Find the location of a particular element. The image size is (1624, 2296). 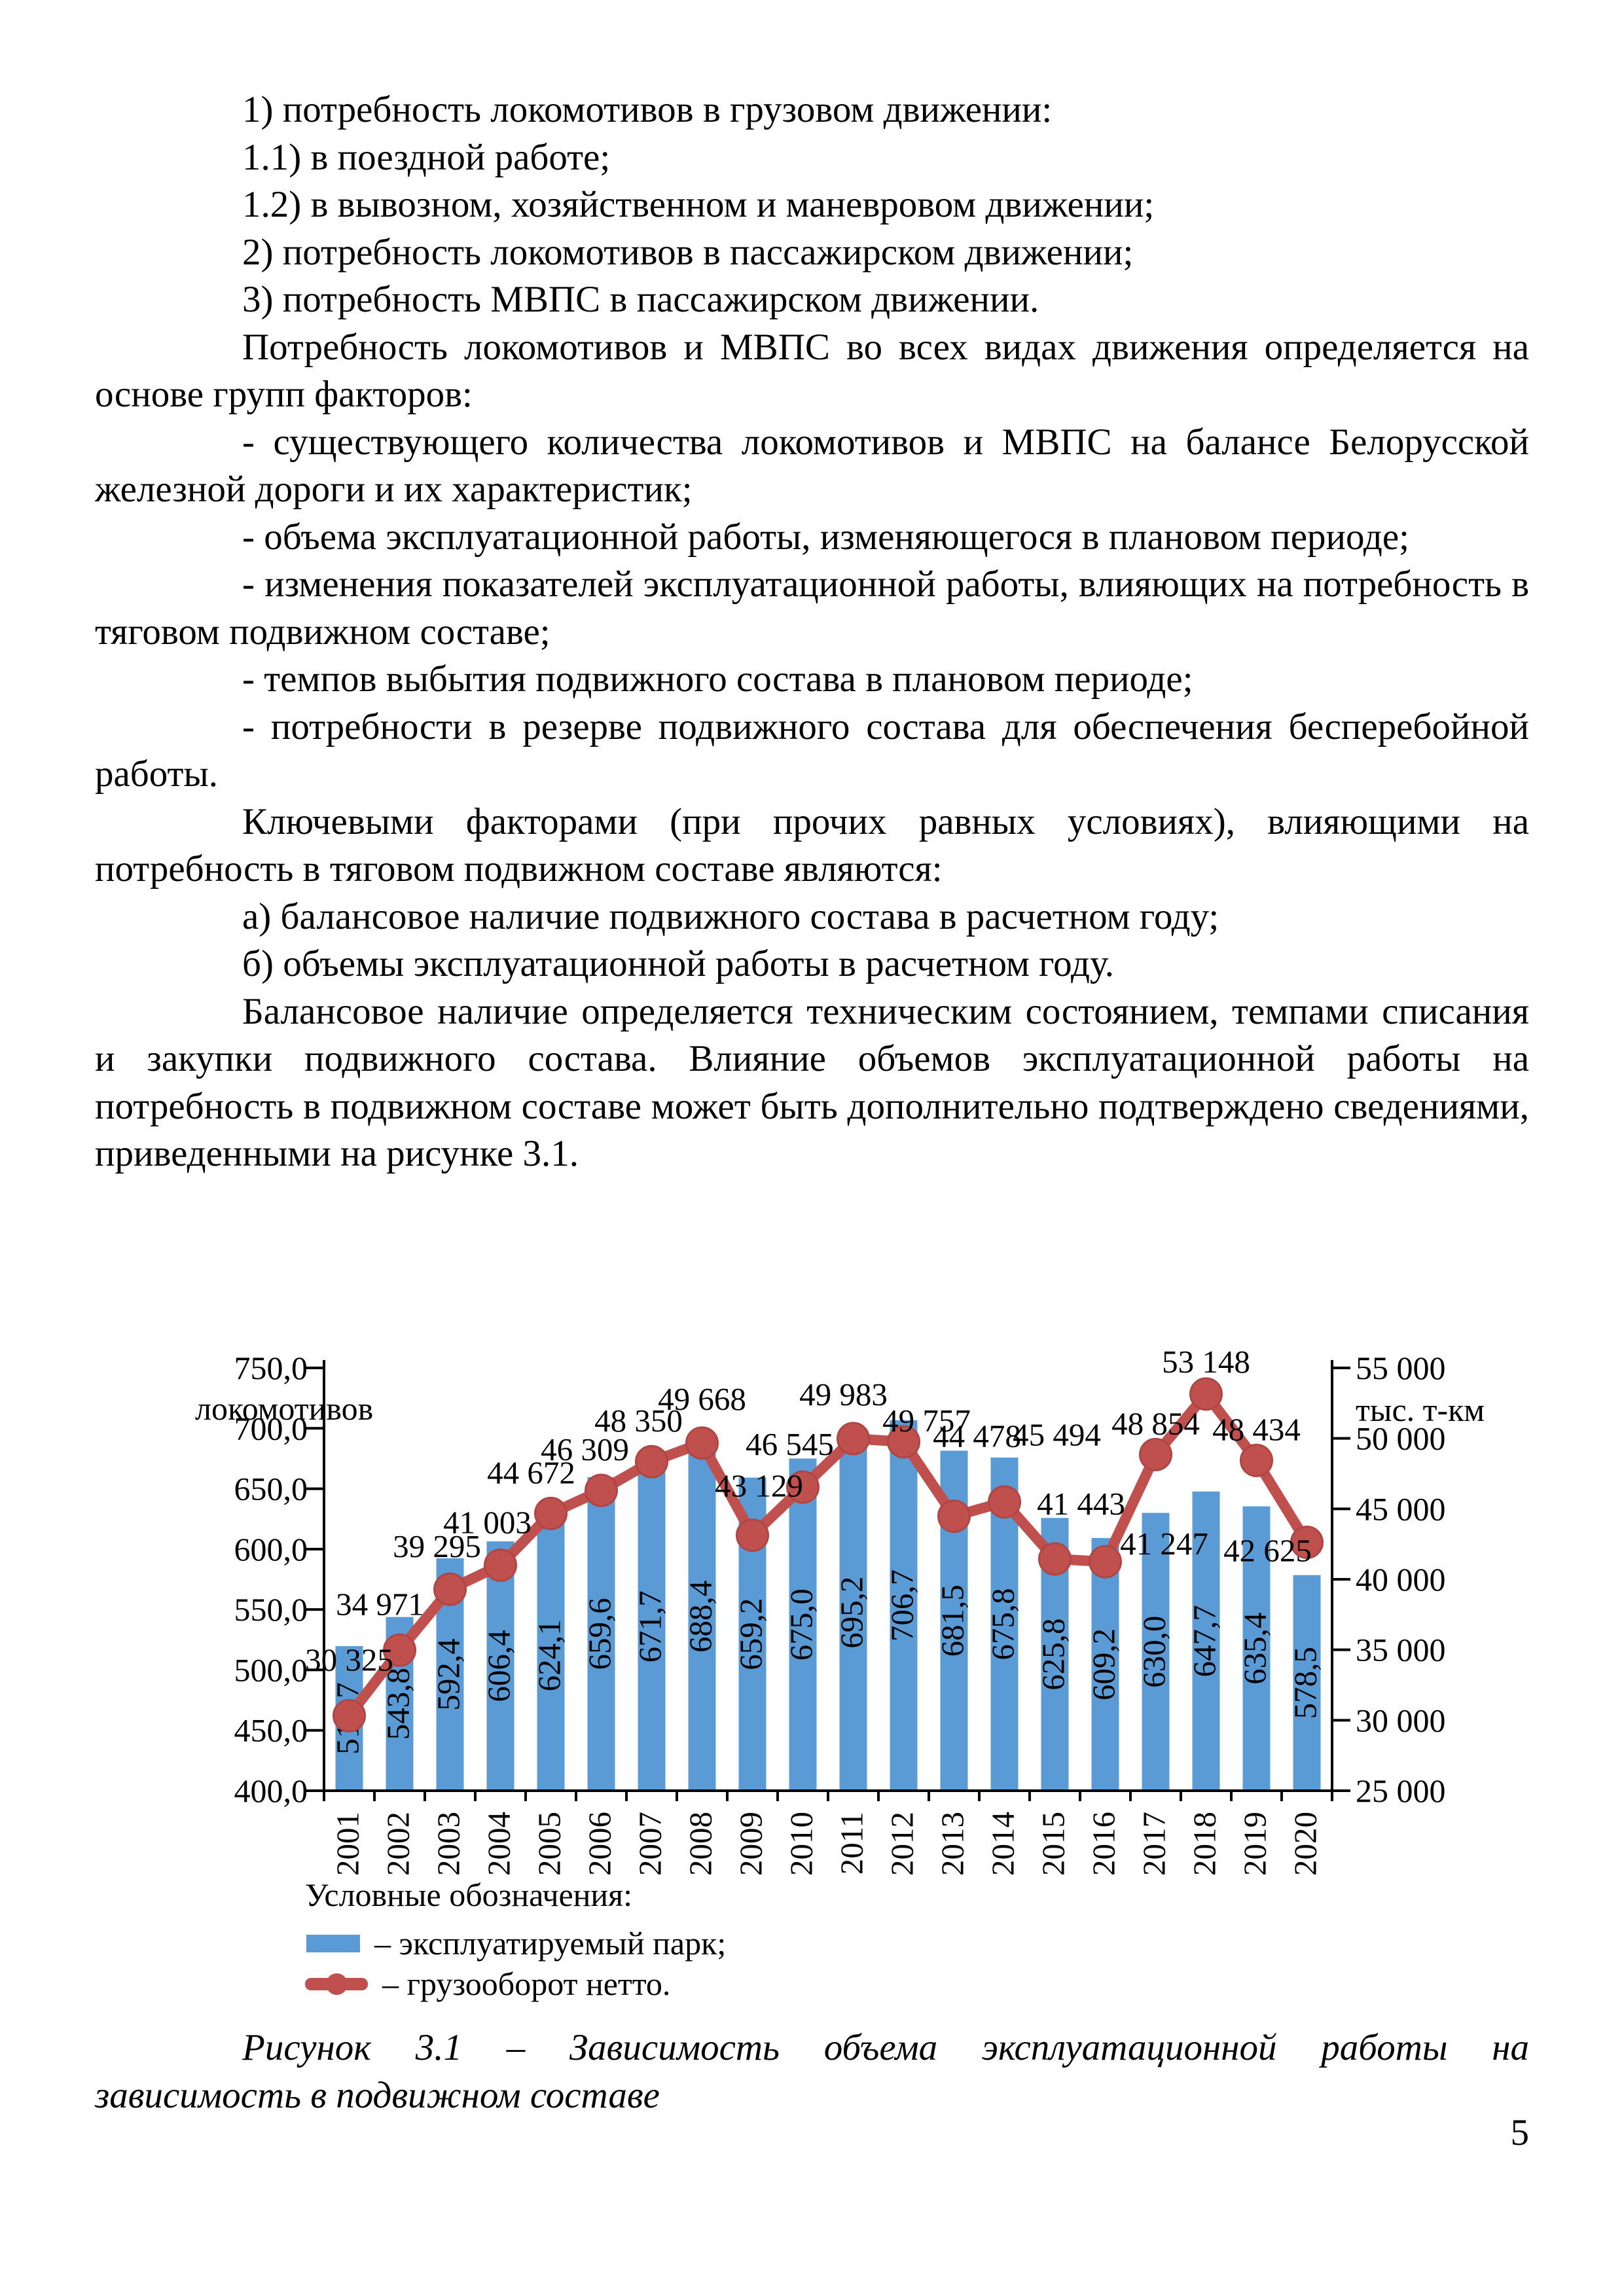

line-value-label: 39 295 is located at coordinates (437, 1546).